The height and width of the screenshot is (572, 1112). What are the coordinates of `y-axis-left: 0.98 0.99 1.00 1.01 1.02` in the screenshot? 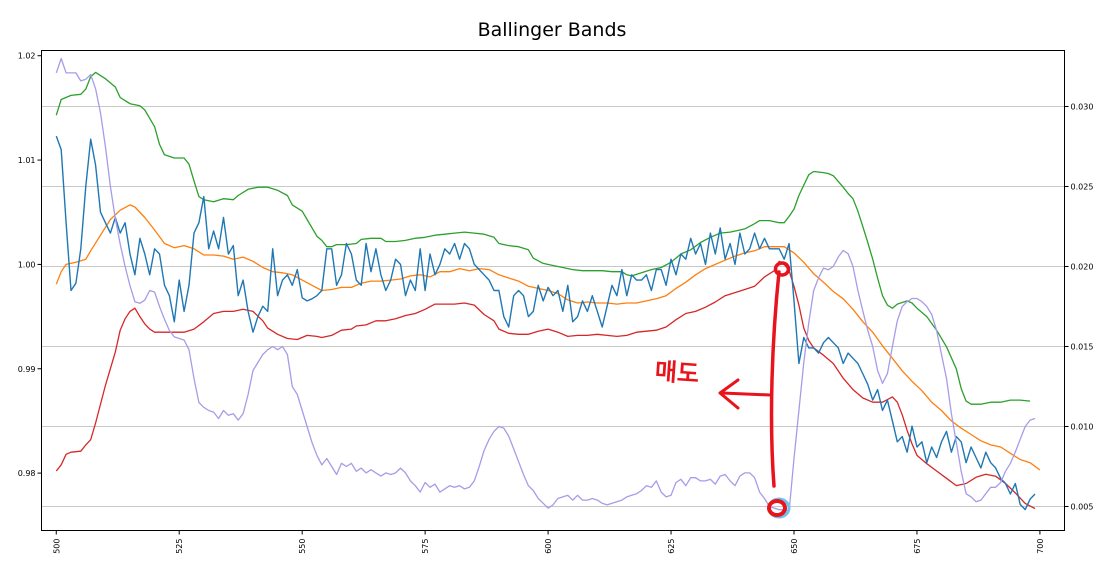 It's located at (30, 265).